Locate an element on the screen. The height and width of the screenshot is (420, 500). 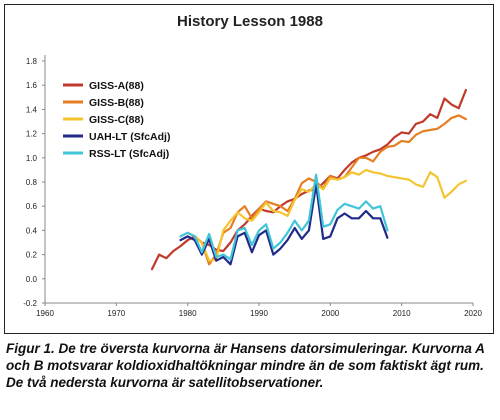
x-tick-label: 1980 is located at coordinates (188, 313).